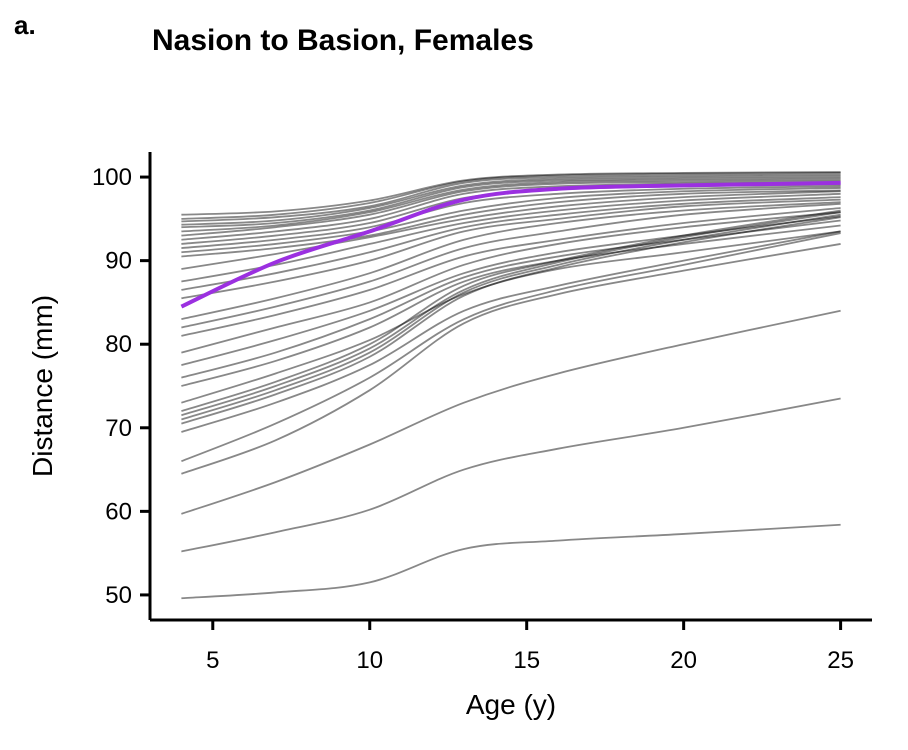 This screenshot has height=750, width=908. Describe the element at coordinates (840, 660) in the screenshot. I see `x-tick-label-25: 25` at that location.